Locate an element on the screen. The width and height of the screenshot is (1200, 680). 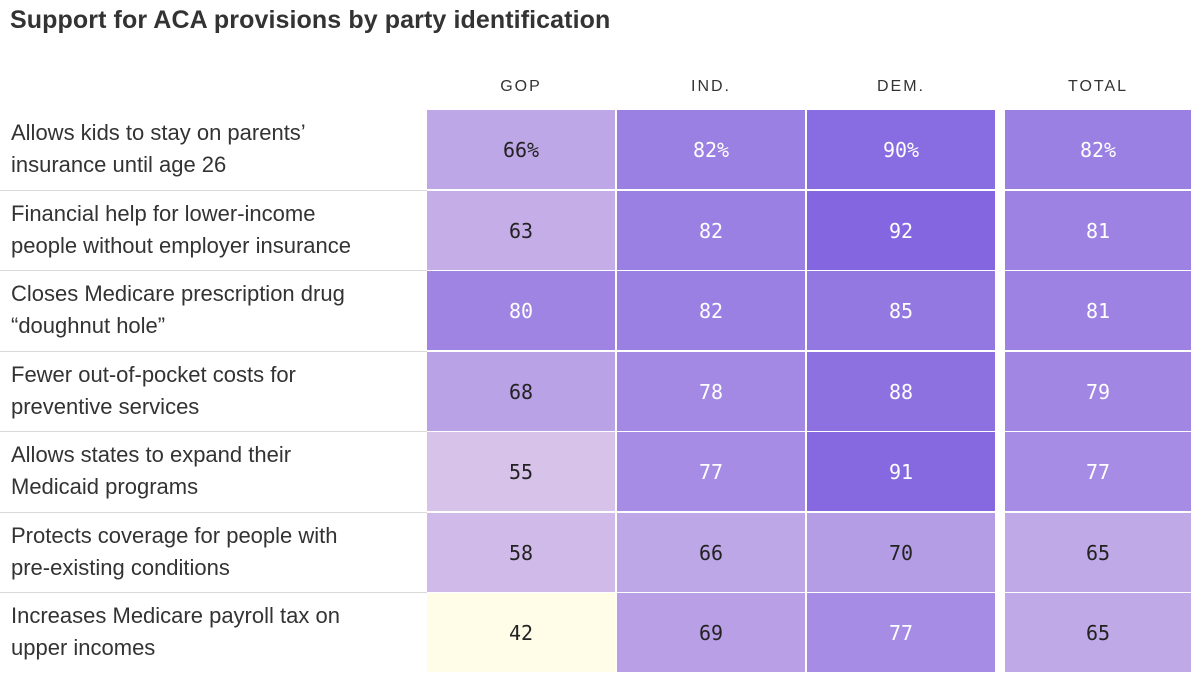
heatmap-cell: 68 is located at coordinates (521, 391).